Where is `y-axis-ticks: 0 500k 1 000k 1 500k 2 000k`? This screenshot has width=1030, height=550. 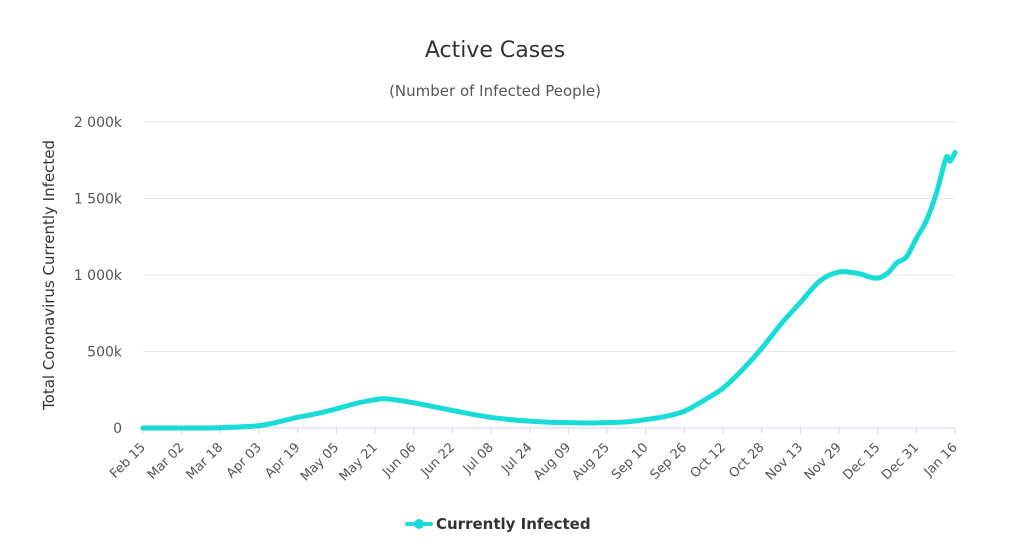 y-axis-ticks: 0 500k 1 000k 1 500k 2 000k is located at coordinates (98, 276).